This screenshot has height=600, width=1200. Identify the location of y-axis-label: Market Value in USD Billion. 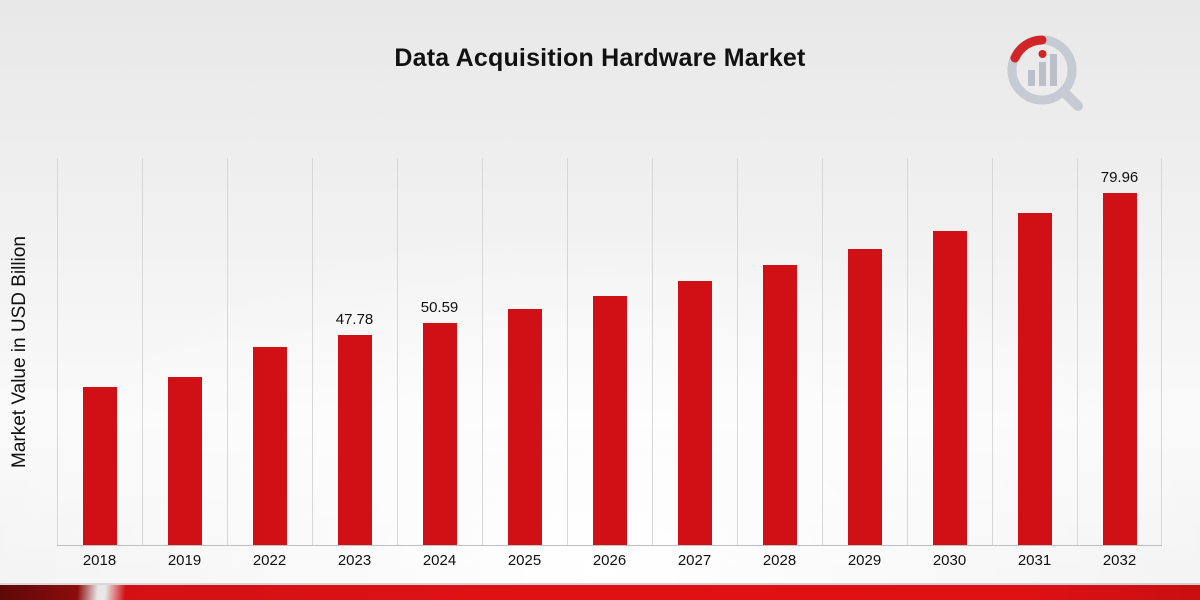
(19, 352).